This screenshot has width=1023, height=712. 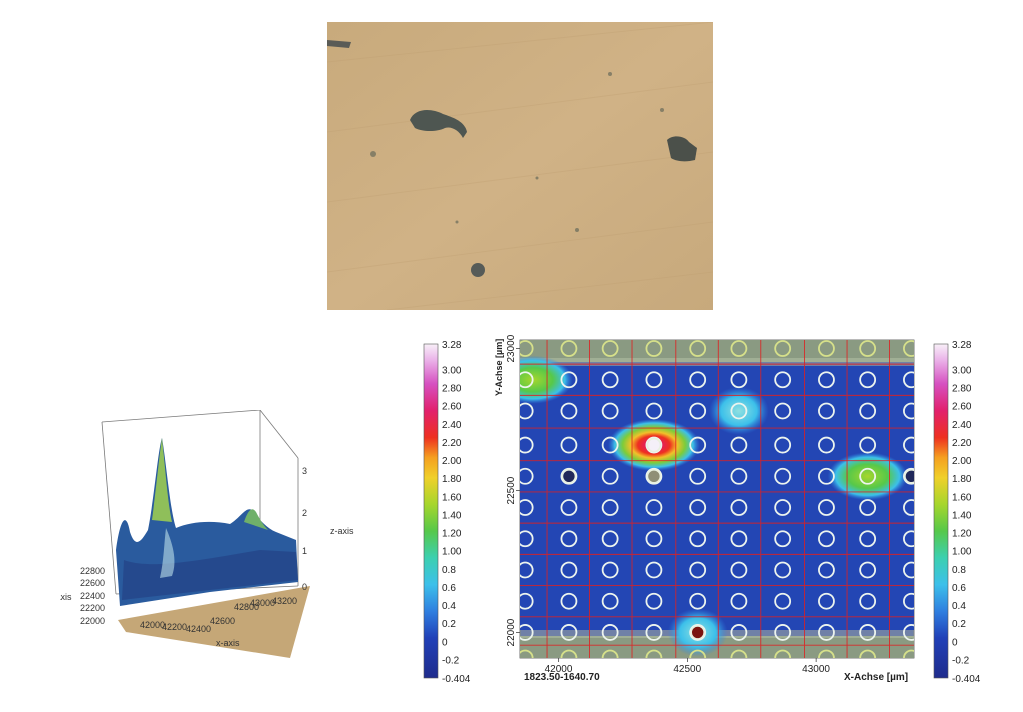 I want to click on corner-readout: 1823.50-1640.70, so click(x=562, y=677).